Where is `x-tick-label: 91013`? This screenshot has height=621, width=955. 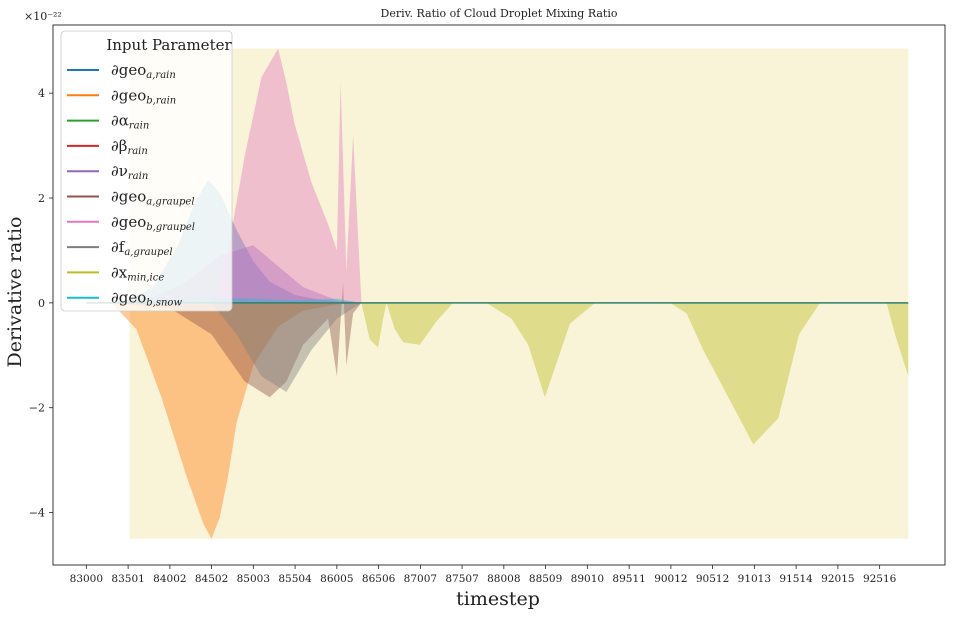
x-tick-label: 91013 is located at coordinates (754, 579).